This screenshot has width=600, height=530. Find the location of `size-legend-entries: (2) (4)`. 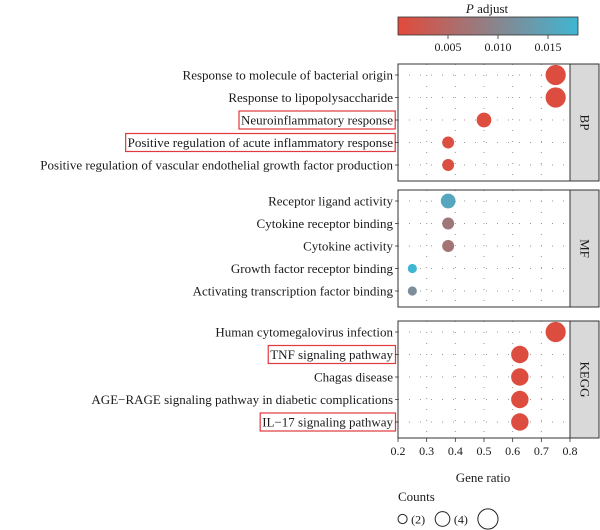

size-legend-entries: (2) (4) is located at coordinates (448, 519).